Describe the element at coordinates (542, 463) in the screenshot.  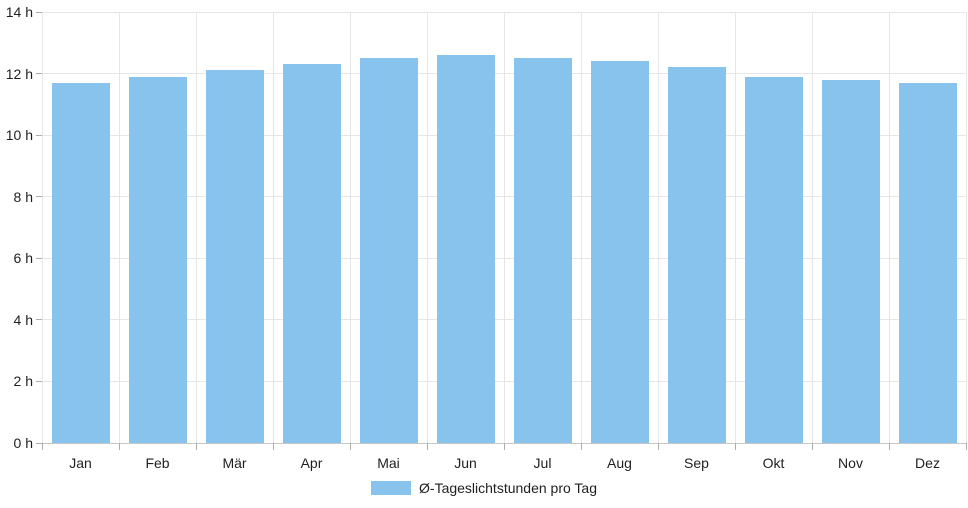
I see `x-tick-label: Jul` at that location.